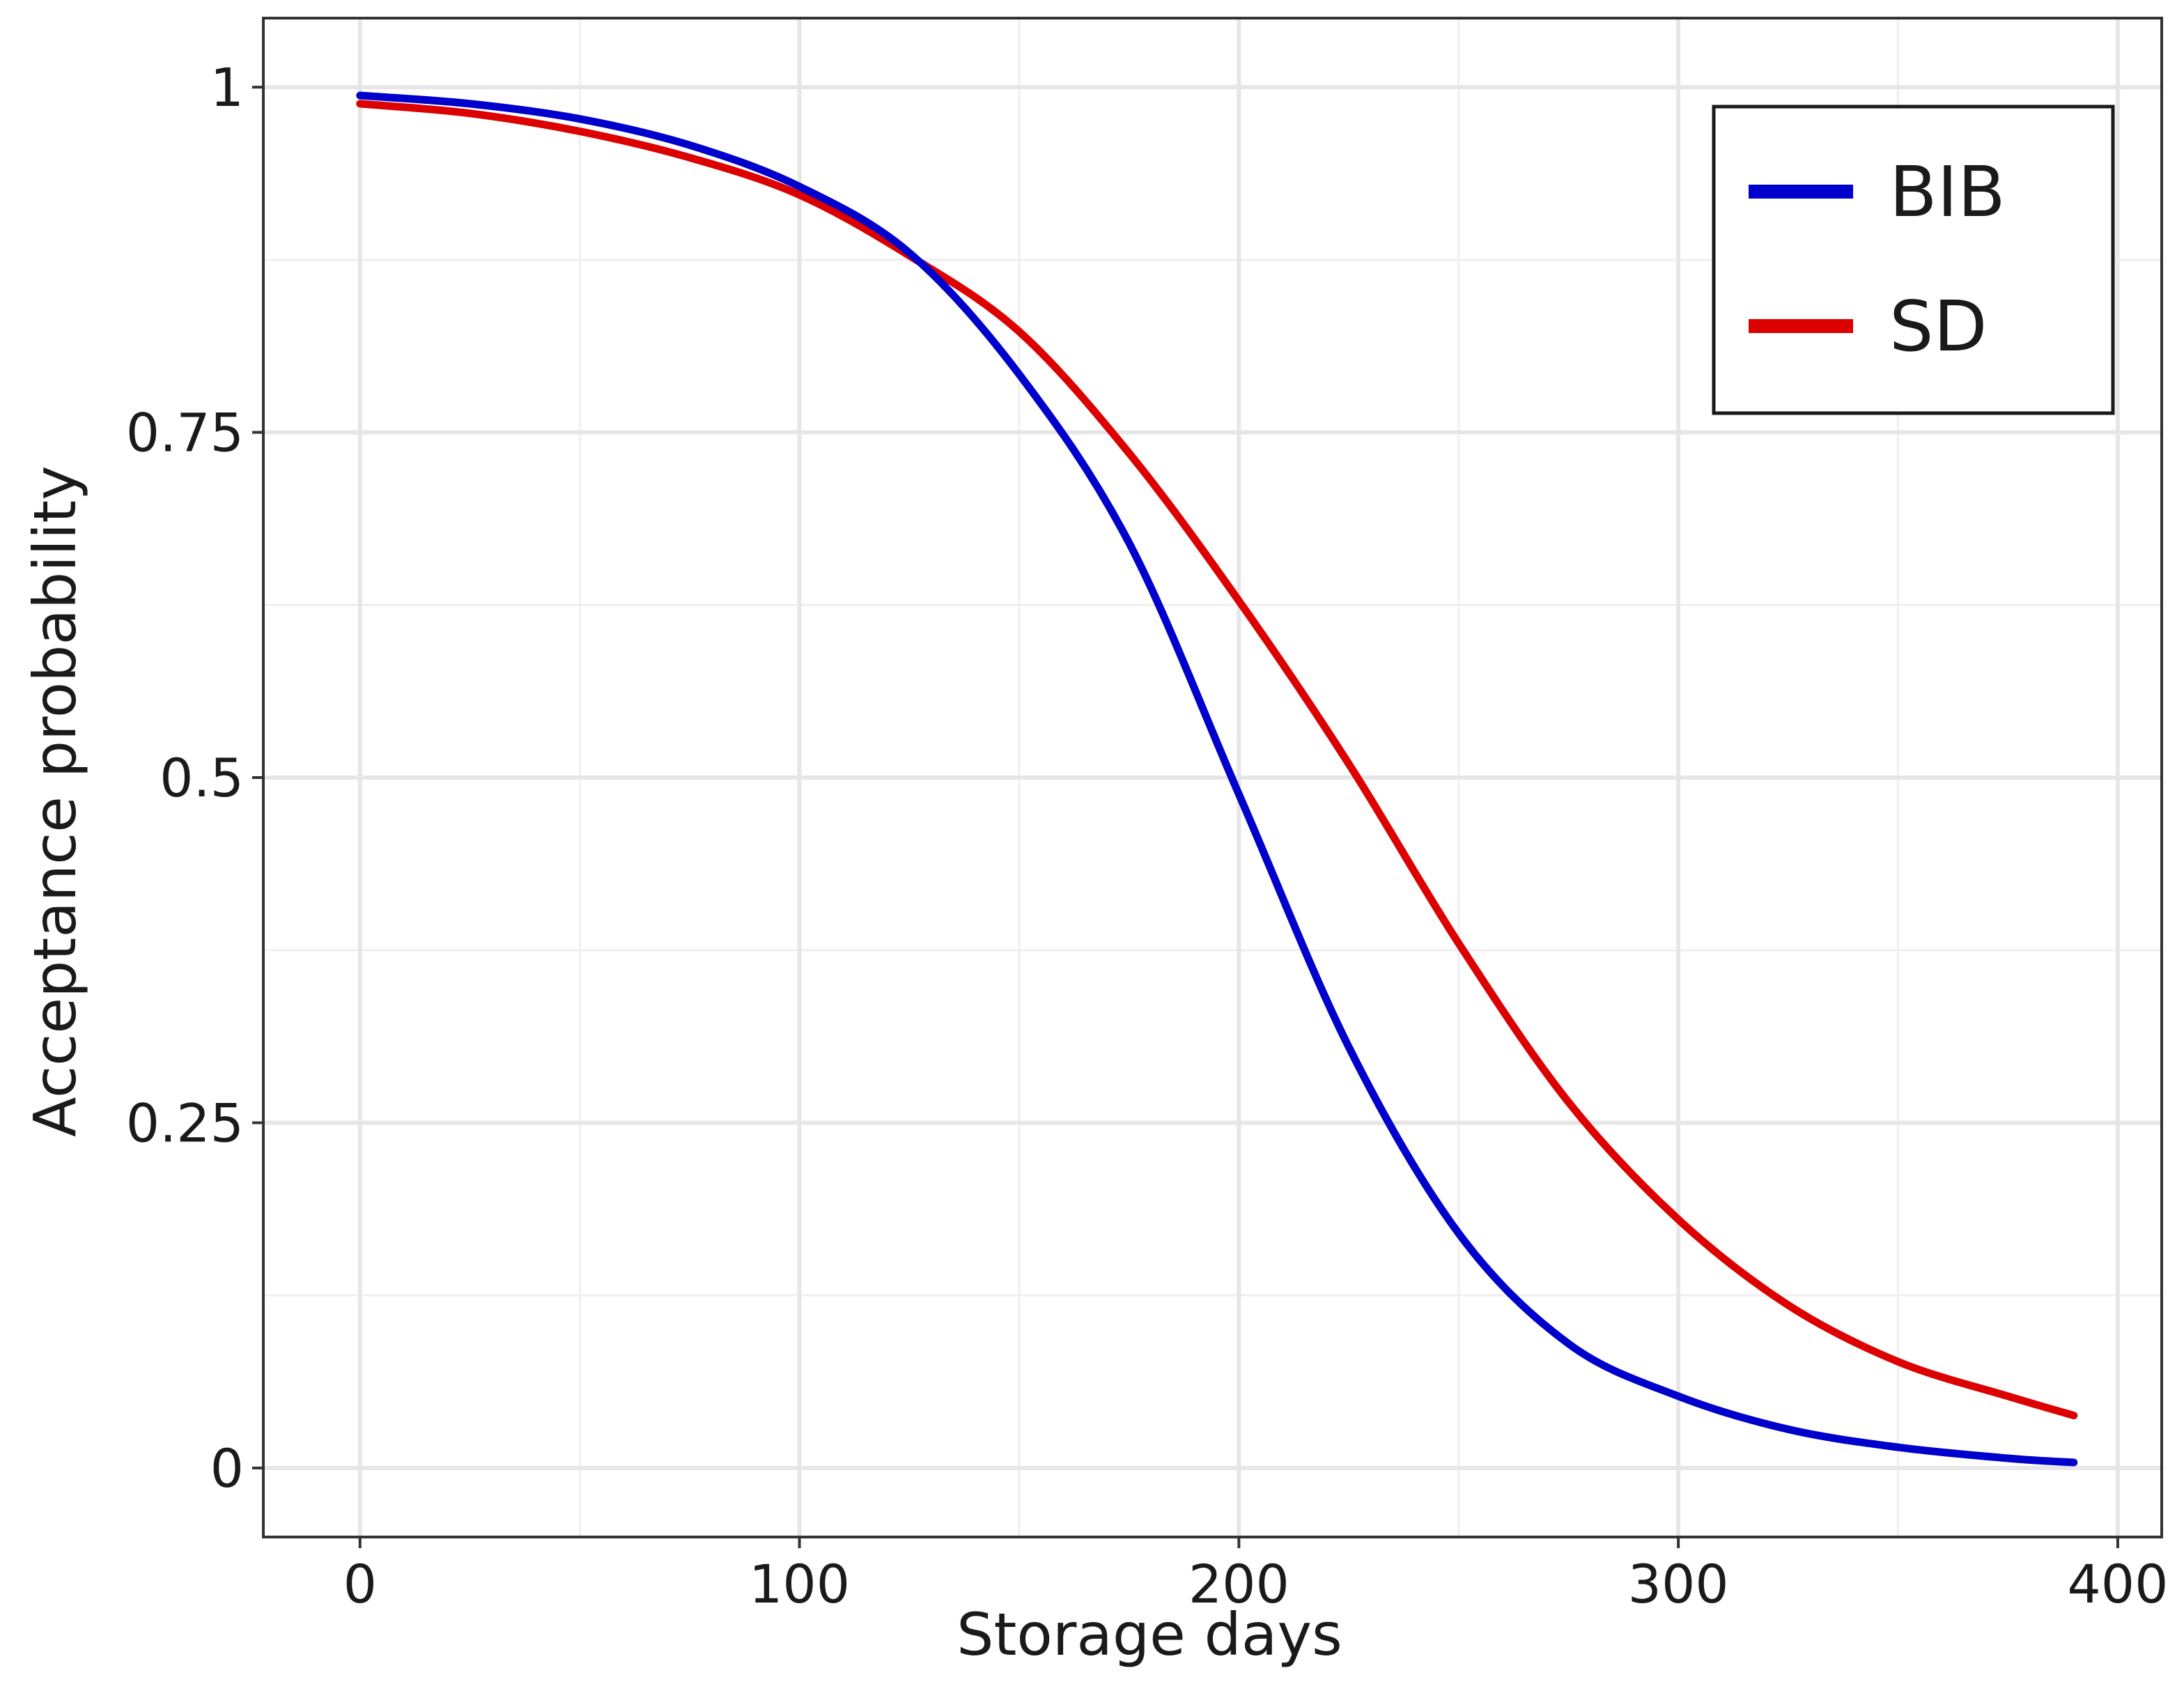  What do you see at coordinates (1678, 1584) in the screenshot?
I see `x-tick-label: 300` at bounding box center [1678, 1584].